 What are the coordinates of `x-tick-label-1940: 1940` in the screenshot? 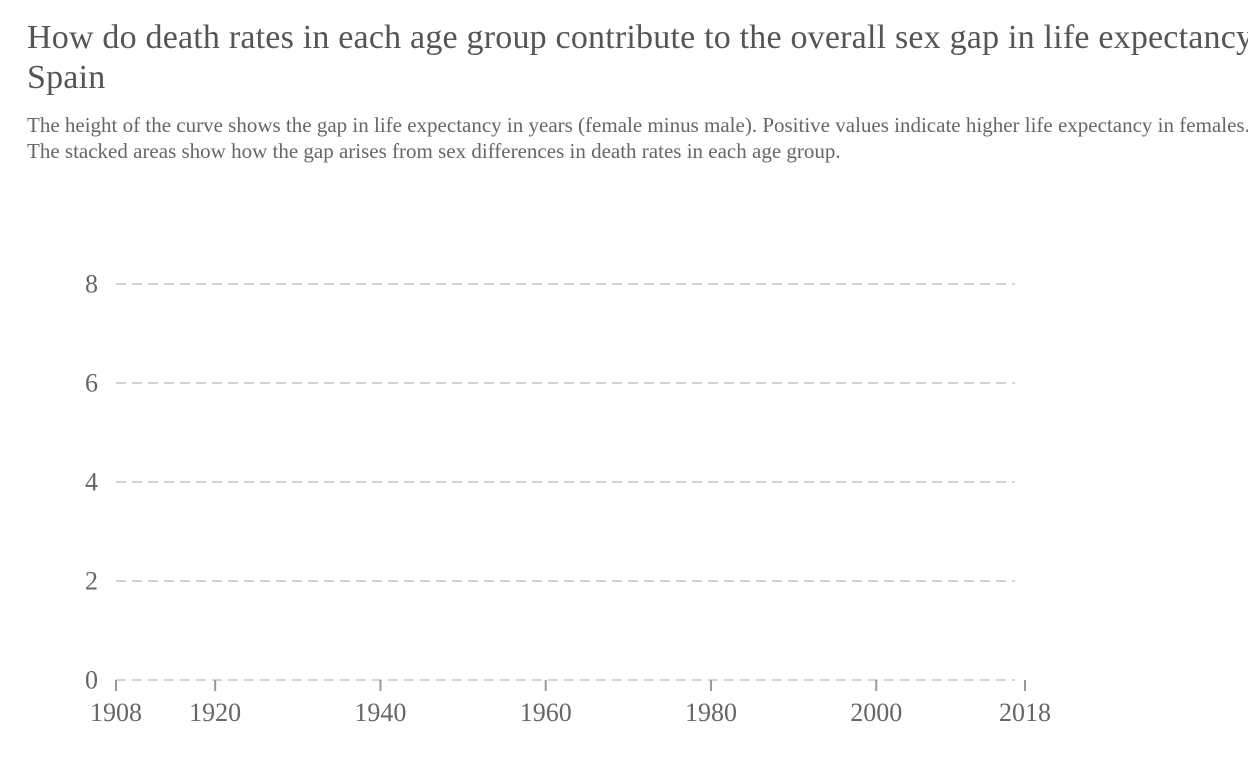 It's located at (380, 712).